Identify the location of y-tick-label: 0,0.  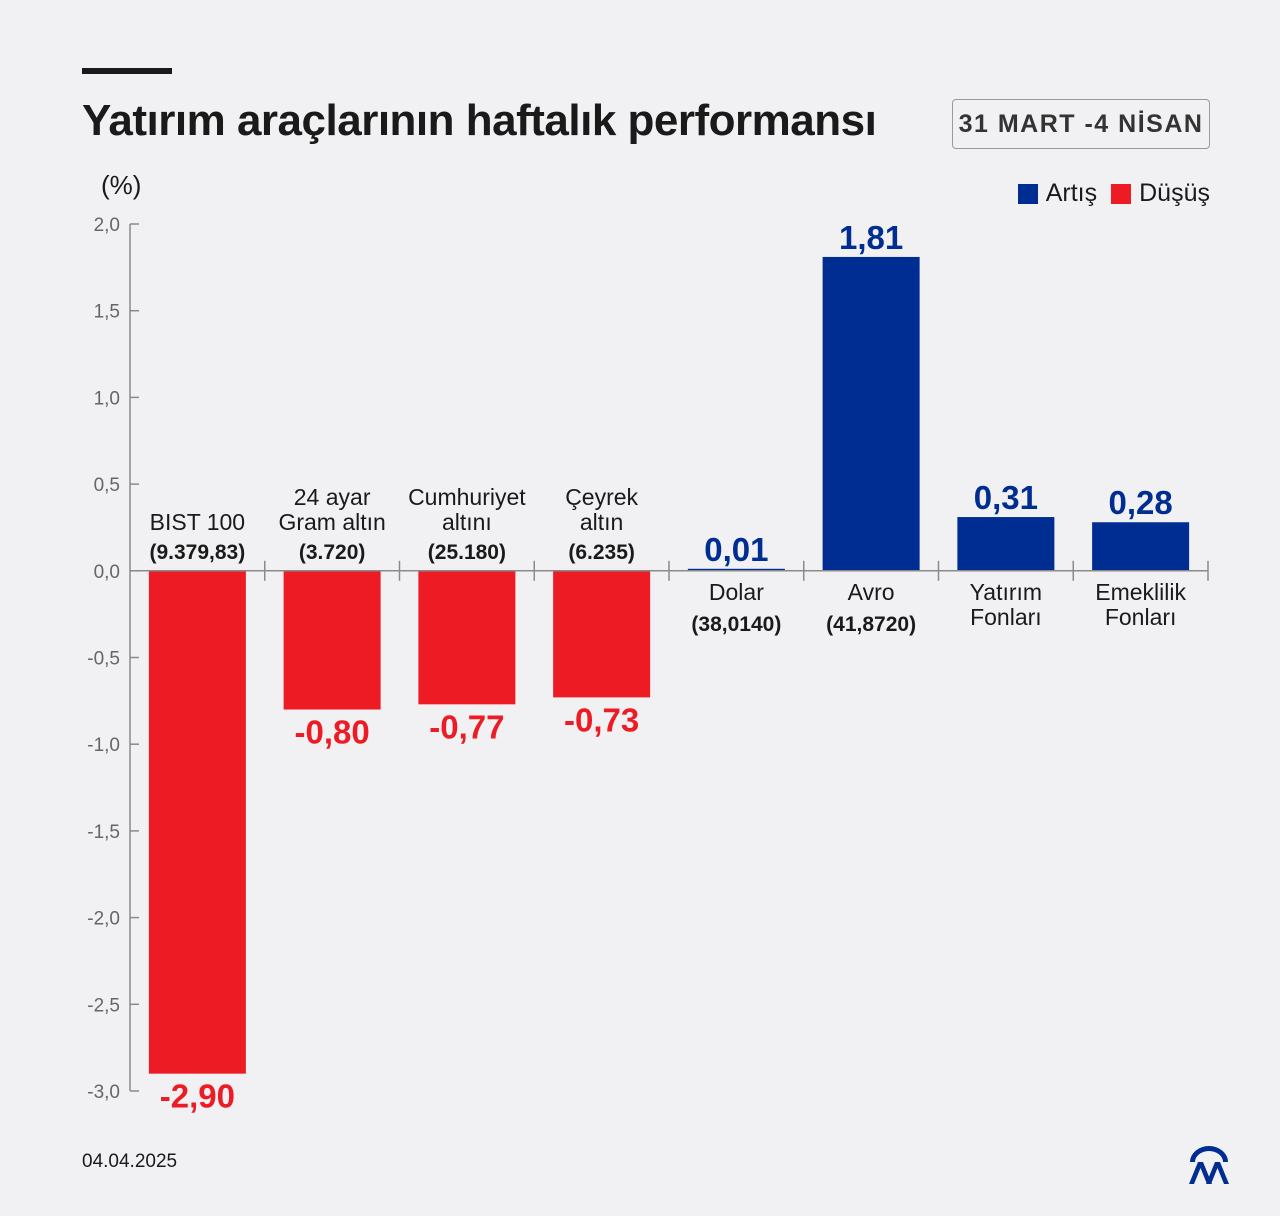
(107, 572).